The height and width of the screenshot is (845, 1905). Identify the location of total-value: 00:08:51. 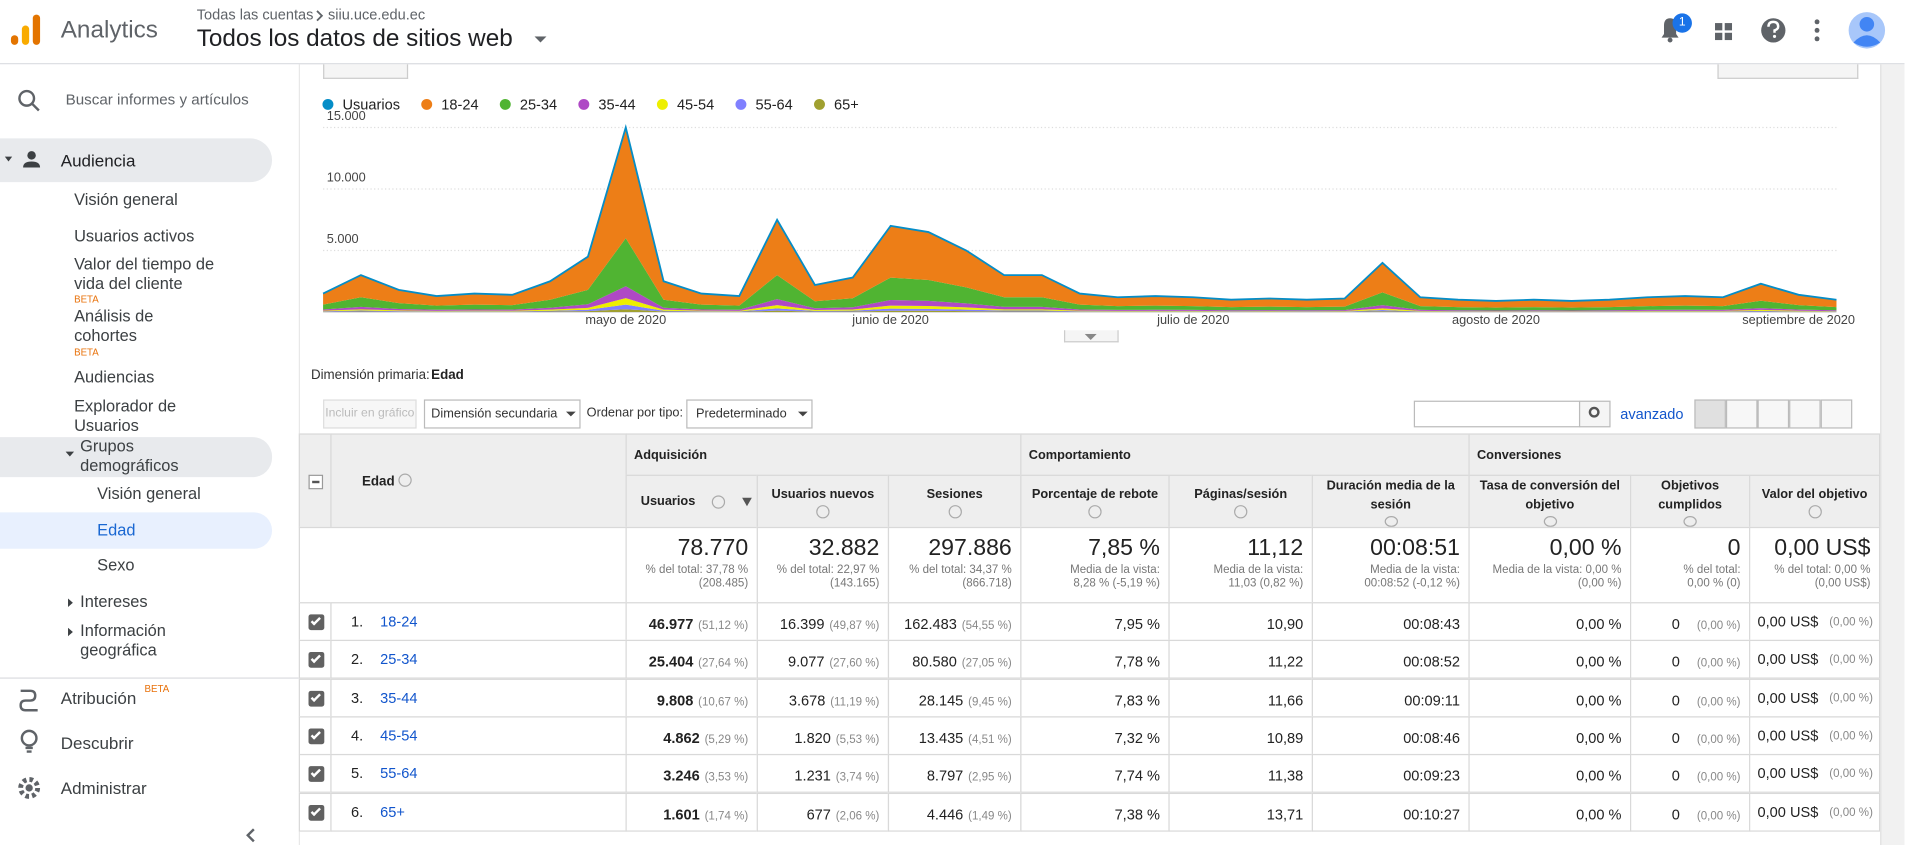
(1415, 548).